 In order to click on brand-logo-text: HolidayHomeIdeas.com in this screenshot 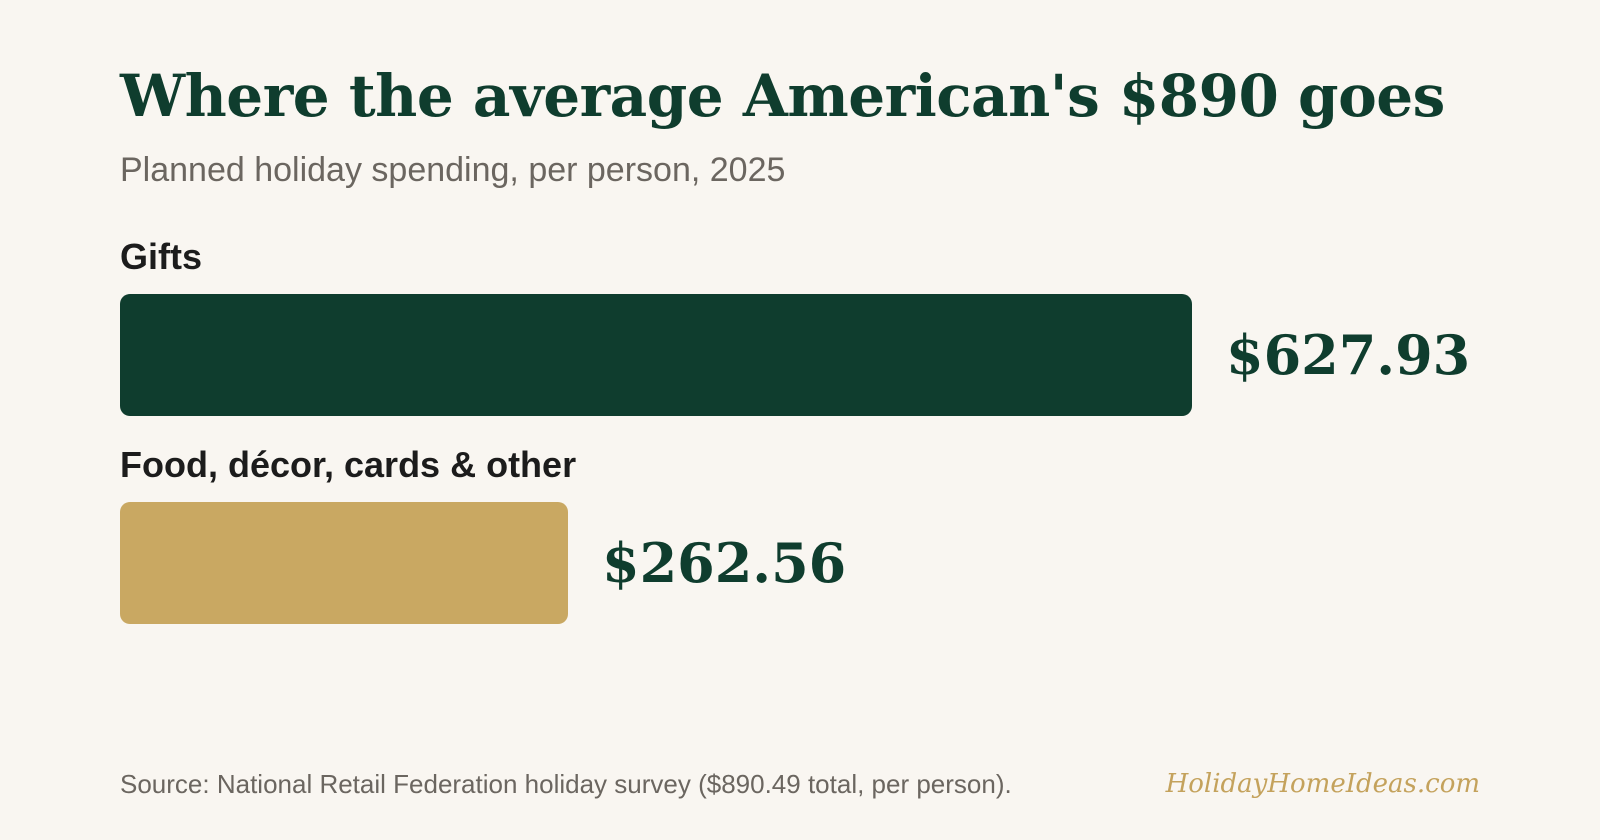, I will do `click(1322, 784)`.